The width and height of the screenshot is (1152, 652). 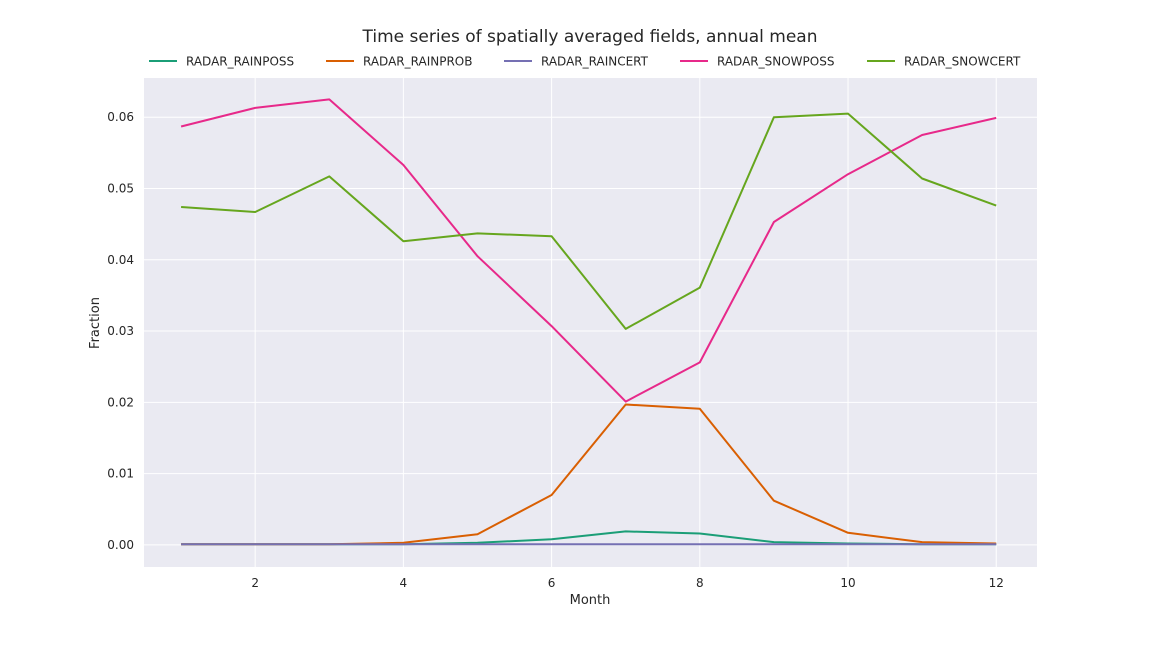 I want to click on y-tick-label: 0.01, so click(x=120, y=474).